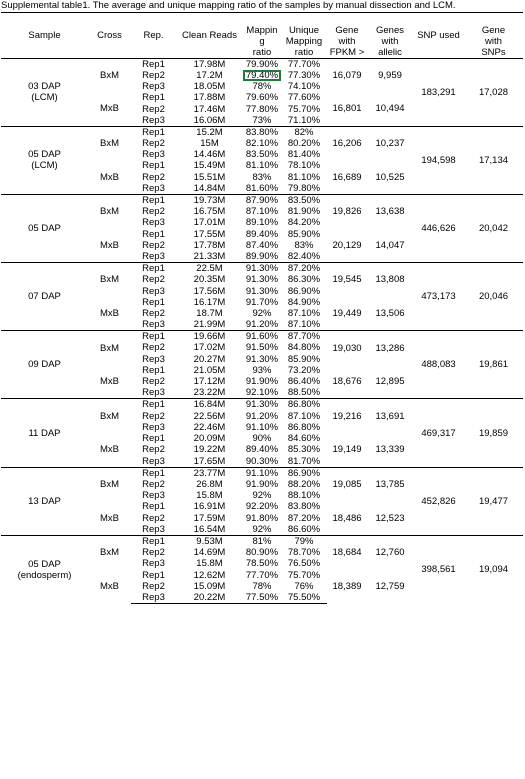  Describe the element at coordinates (262, 199) in the screenshot. I see `mapping-ratio-cell: 87.90%` at that location.